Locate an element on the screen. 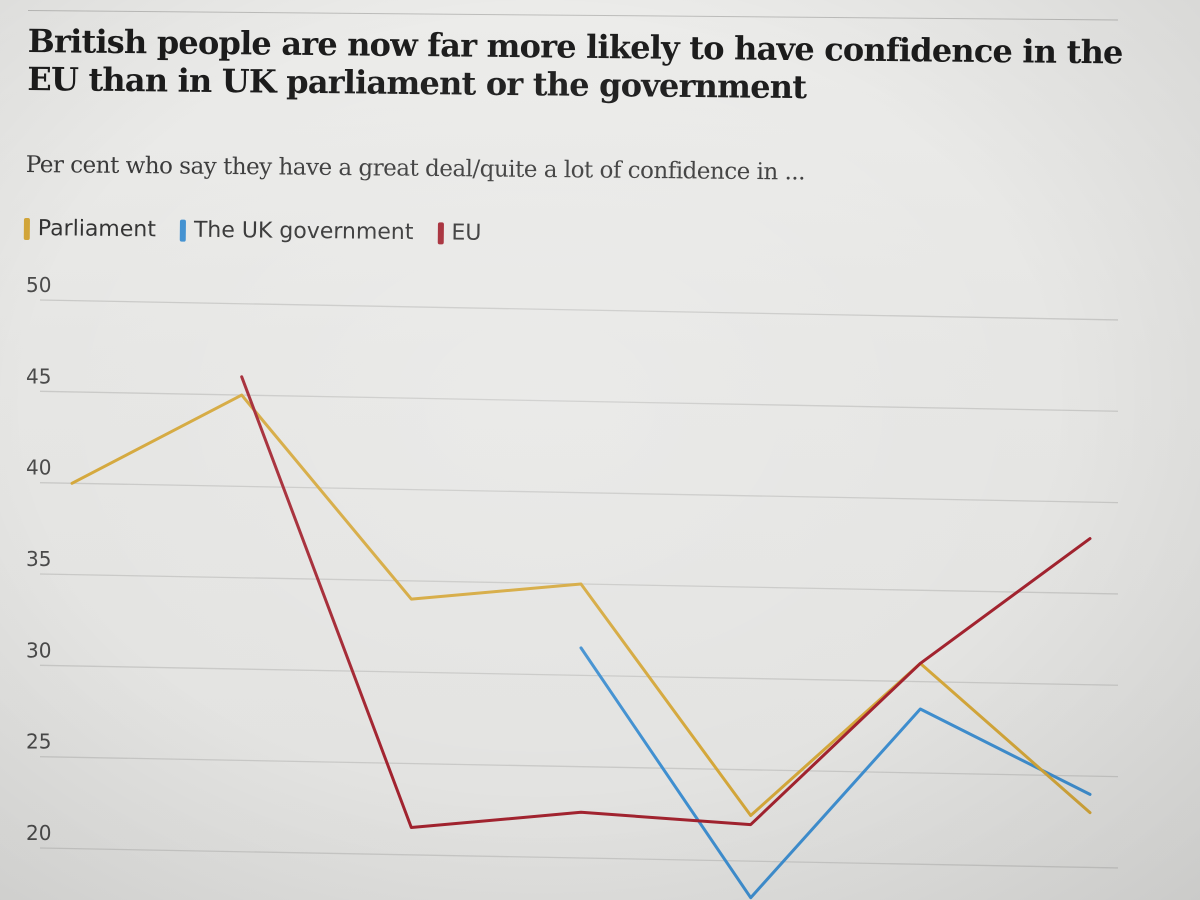  y-tick-label-50: 50 is located at coordinates (38, 285).